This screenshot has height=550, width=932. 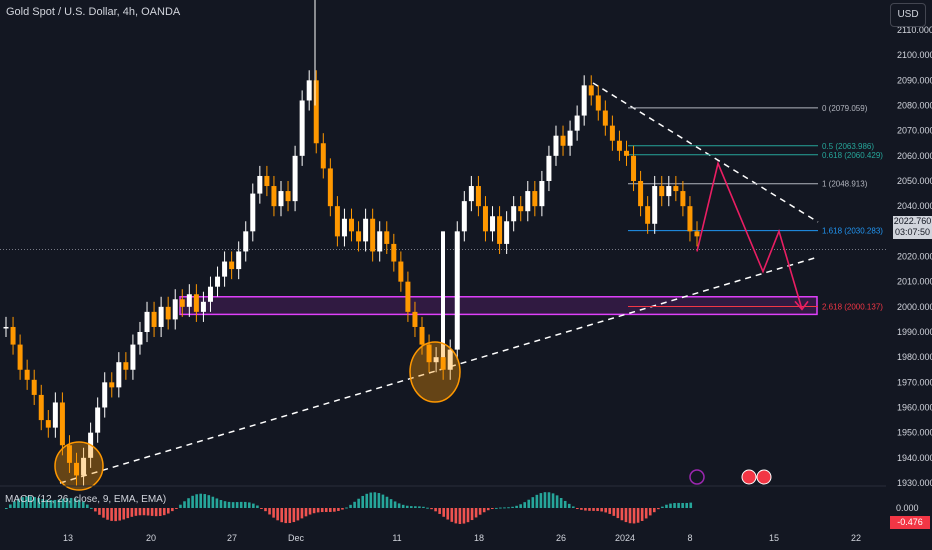 I want to click on lightning-icon, so click(x=697, y=477).